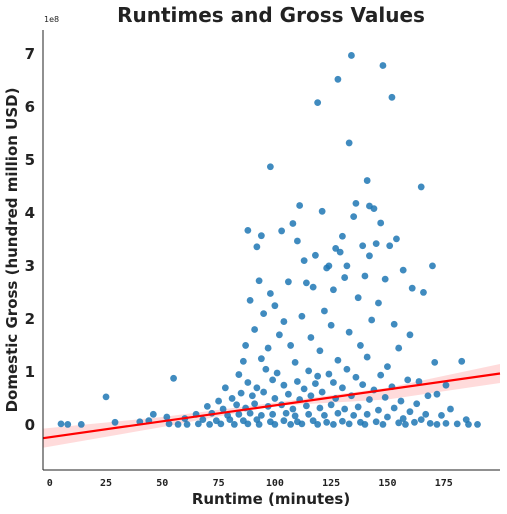  Describe the element at coordinates (275, 483) in the screenshot. I see `x-tick-label-100: 100` at that location.